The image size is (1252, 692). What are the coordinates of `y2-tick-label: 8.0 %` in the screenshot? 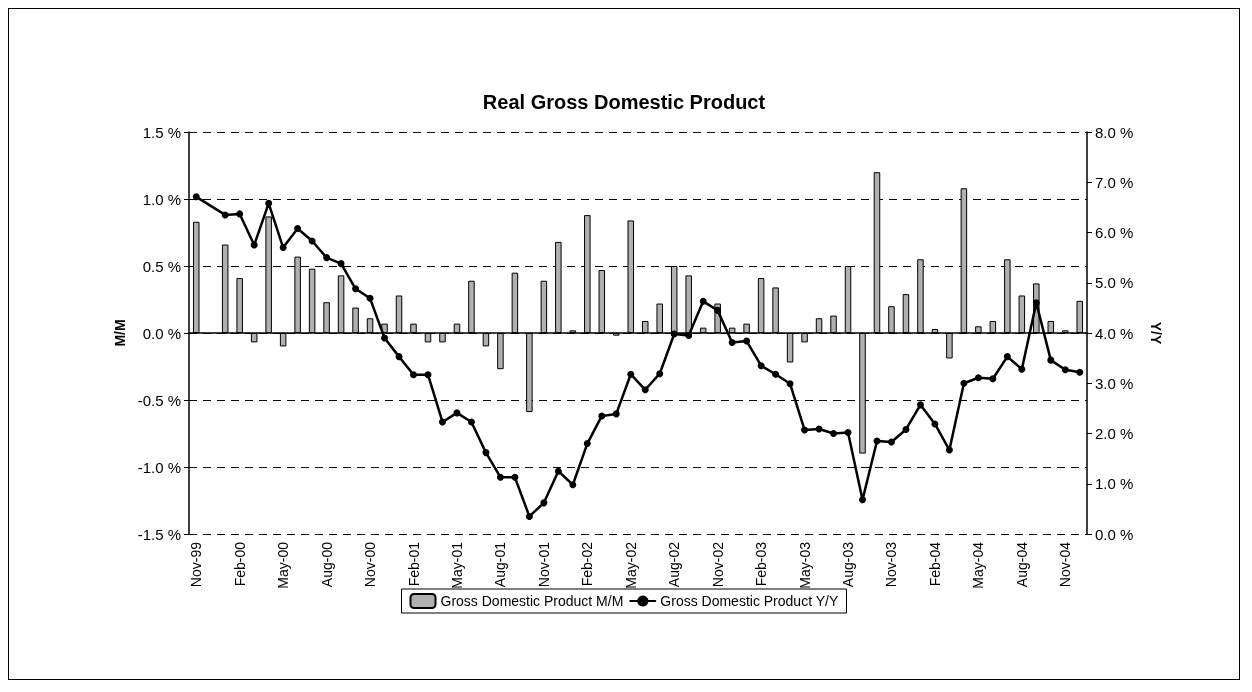 It's located at (1114, 132).